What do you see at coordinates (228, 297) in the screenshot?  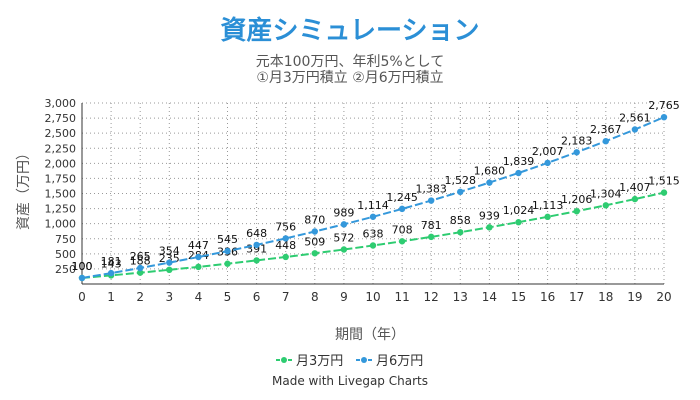 I see `x-tick-label: 5` at bounding box center [228, 297].